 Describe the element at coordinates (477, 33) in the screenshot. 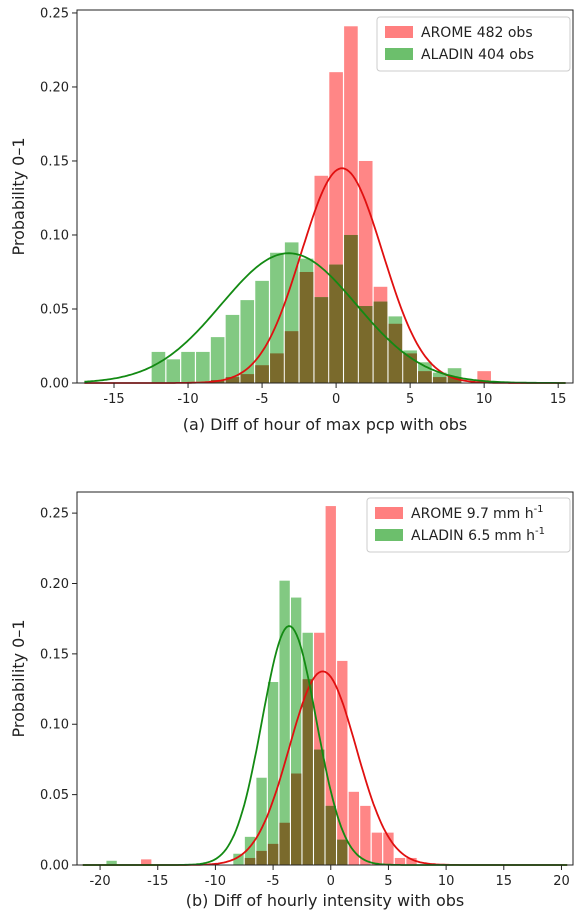

I see `legend-label-arome: AROME 482 obs` at that location.